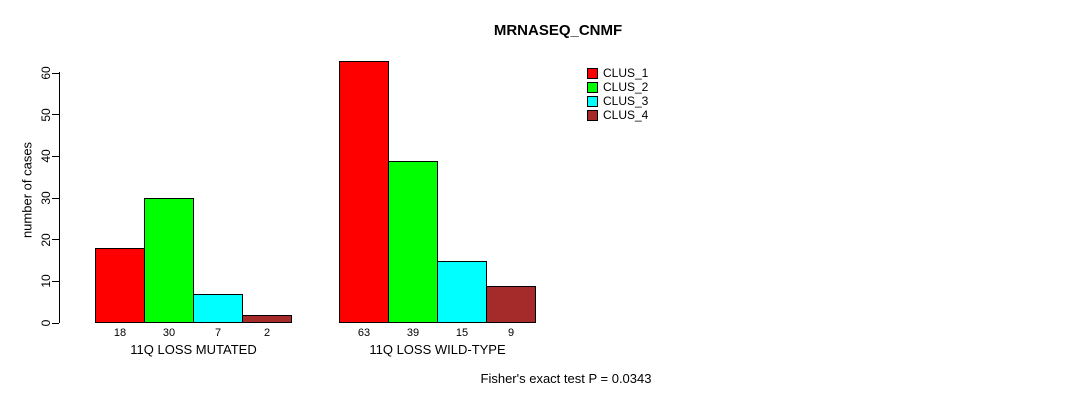  What do you see at coordinates (120, 333) in the screenshot?
I see `bar-value-label: 18` at bounding box center [120, 333].